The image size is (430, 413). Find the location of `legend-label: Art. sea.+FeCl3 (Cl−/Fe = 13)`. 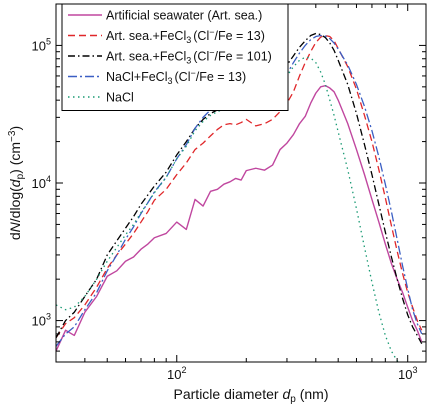

legend-label: Art. sea.+FeCl3 (Cl−/Fe = 13) is located at coordinates (185, 36).